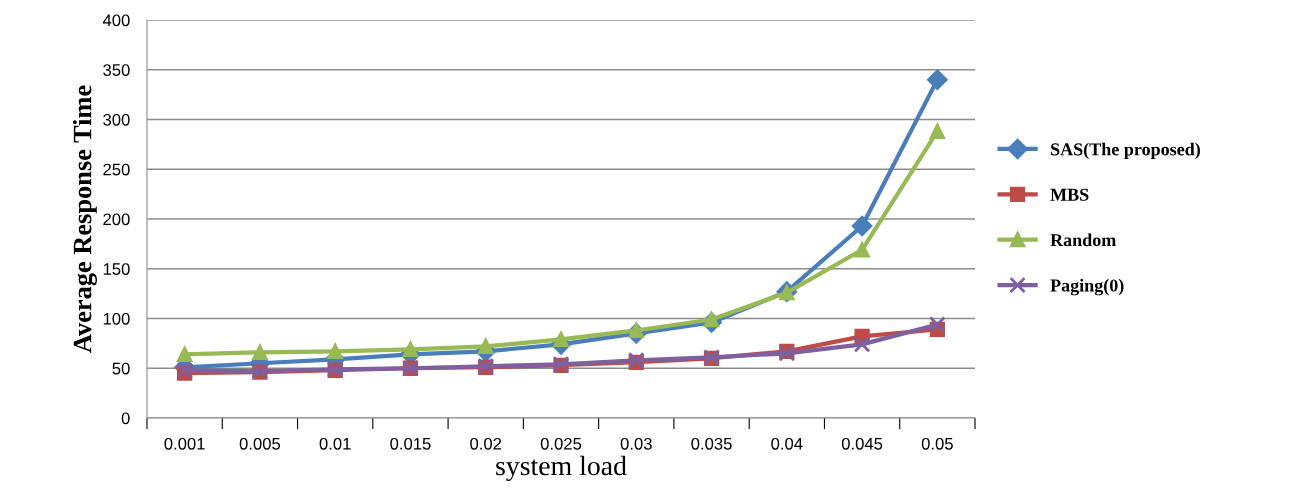 Image resolution: width=1291 pixels, height=501 pixels. I want to click on x-tick-label: 0.035, so click(711, 443).